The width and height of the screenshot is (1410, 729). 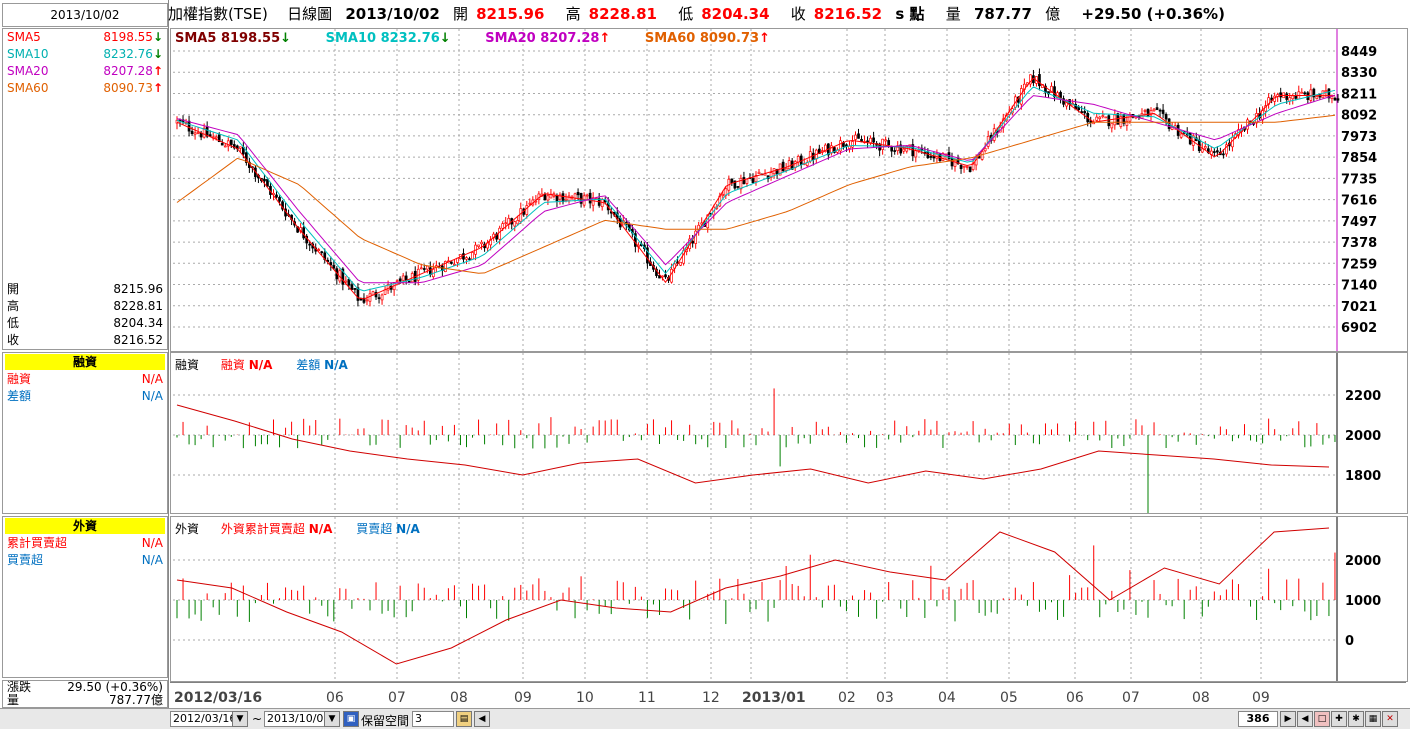 I want to click on date-tick-label: 08, so click(x=459, y=698).